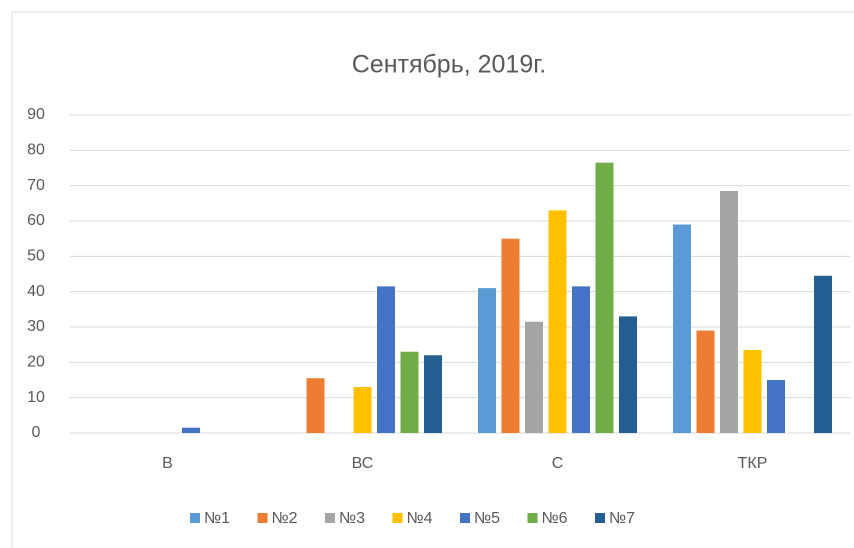  I want to click on y-tick-label: 80, so click(36, 150).